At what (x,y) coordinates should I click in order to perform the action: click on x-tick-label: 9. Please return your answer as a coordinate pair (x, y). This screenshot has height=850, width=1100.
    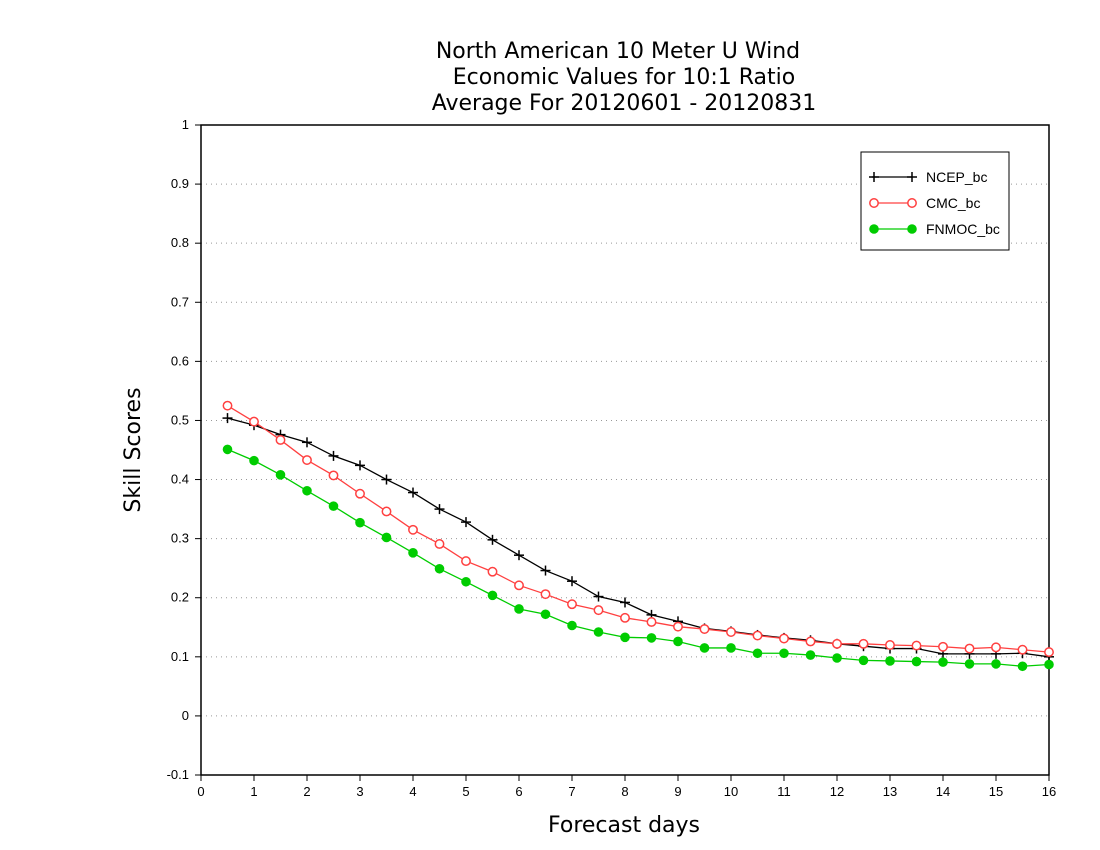
    Looking at the image, I should click on (677, 791).